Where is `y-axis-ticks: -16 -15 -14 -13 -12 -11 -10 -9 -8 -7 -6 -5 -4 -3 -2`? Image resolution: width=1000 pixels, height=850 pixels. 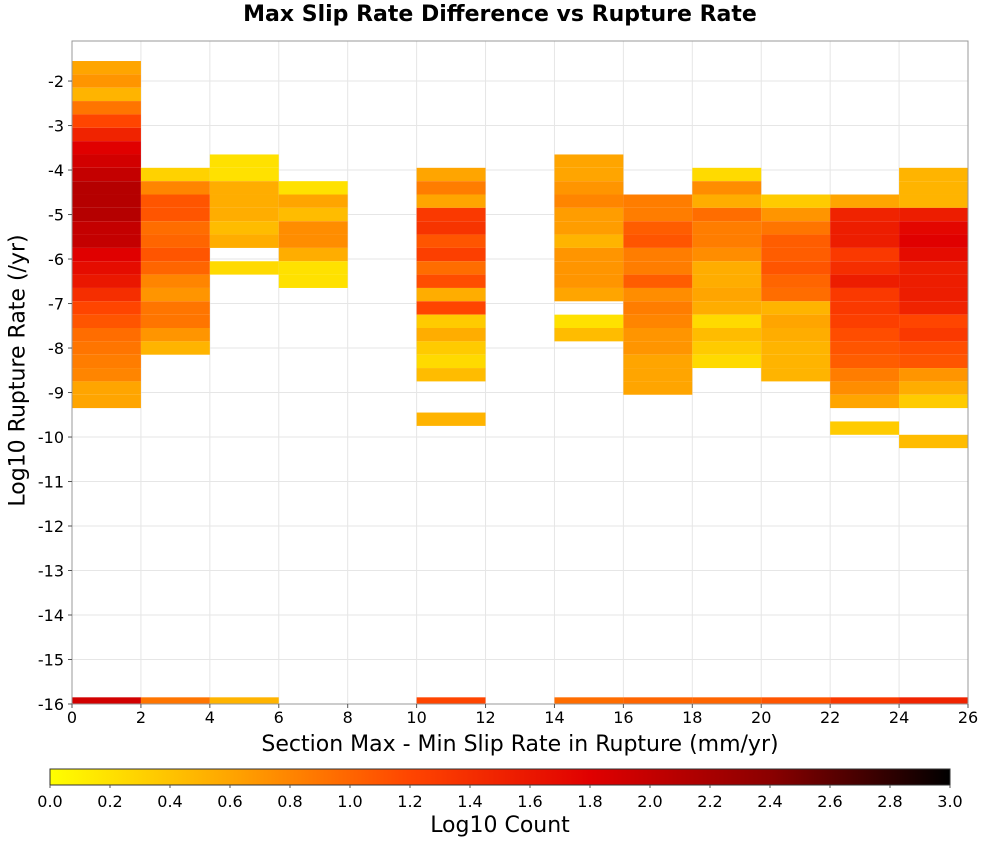
y-axis-ticks: -16 -15 -14 -13 -12 -11 -10 -9 -8 -7 -6 -5 -4 -3 -2 is located at coordinates (55, 393).